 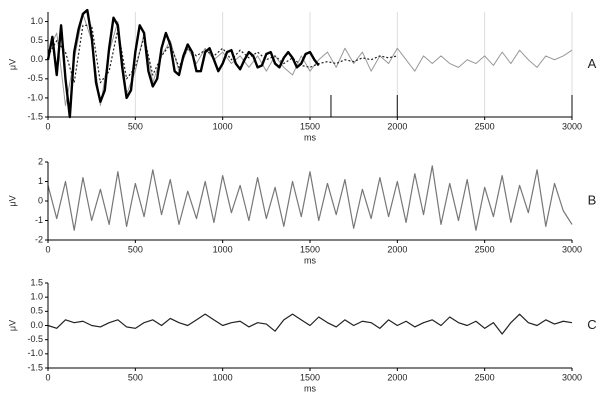 I want to click on y-tick-label: 1.5, so click(x=36, y=282).